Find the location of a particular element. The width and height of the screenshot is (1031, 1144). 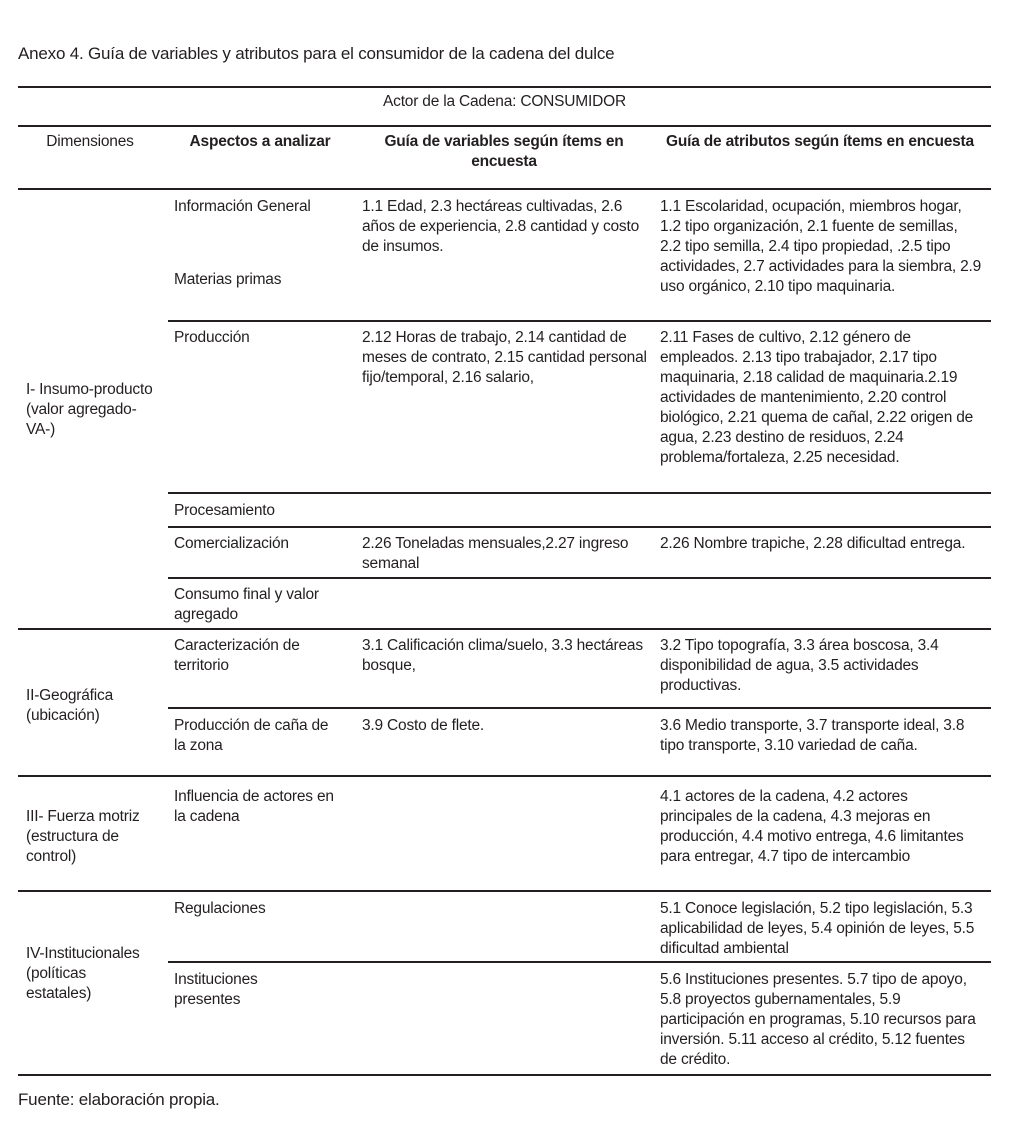

aspect-label: Procesamiento is located at coordinates (224, 510).